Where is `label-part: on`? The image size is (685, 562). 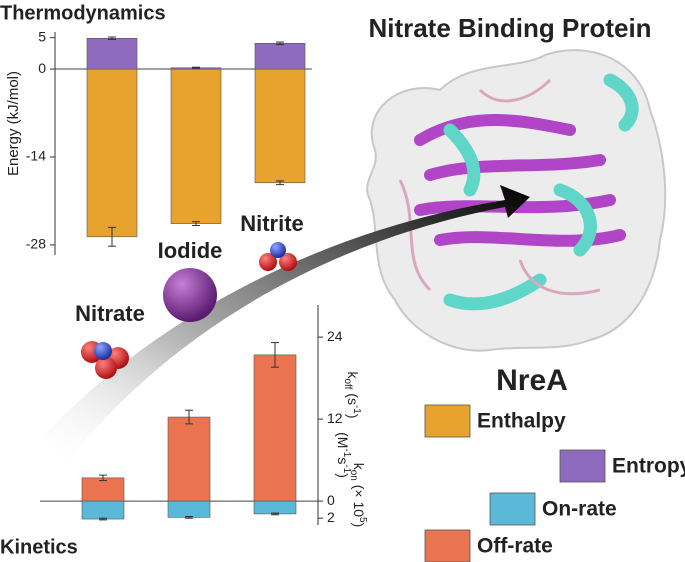 label-part: on is located at coordinates (353, 475).